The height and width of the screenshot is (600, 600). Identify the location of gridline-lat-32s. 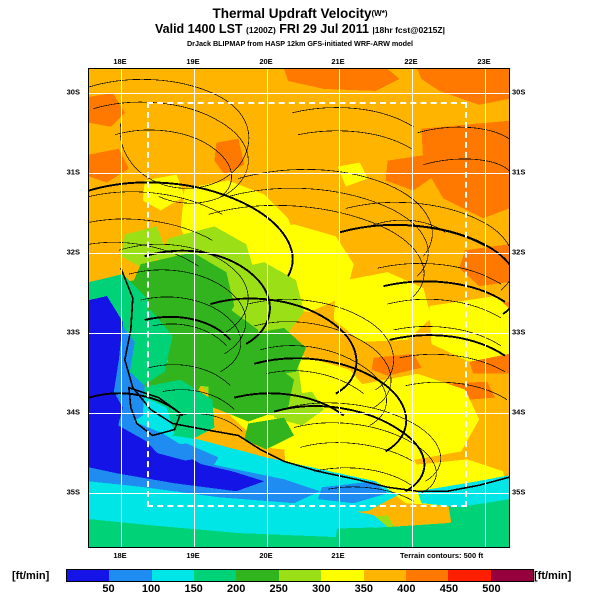
(299, 254).